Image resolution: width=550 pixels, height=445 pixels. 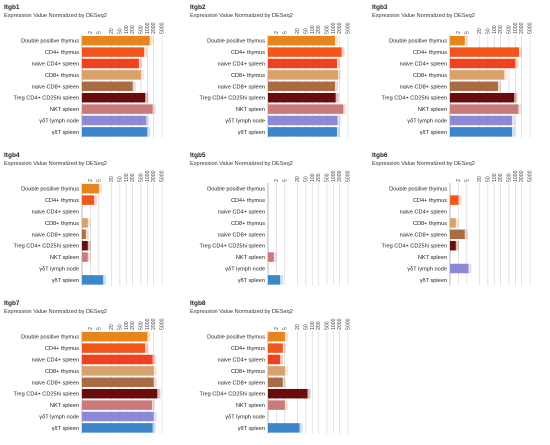 I want to click on chart-title: Itgb8, so click(x=198, y=303).